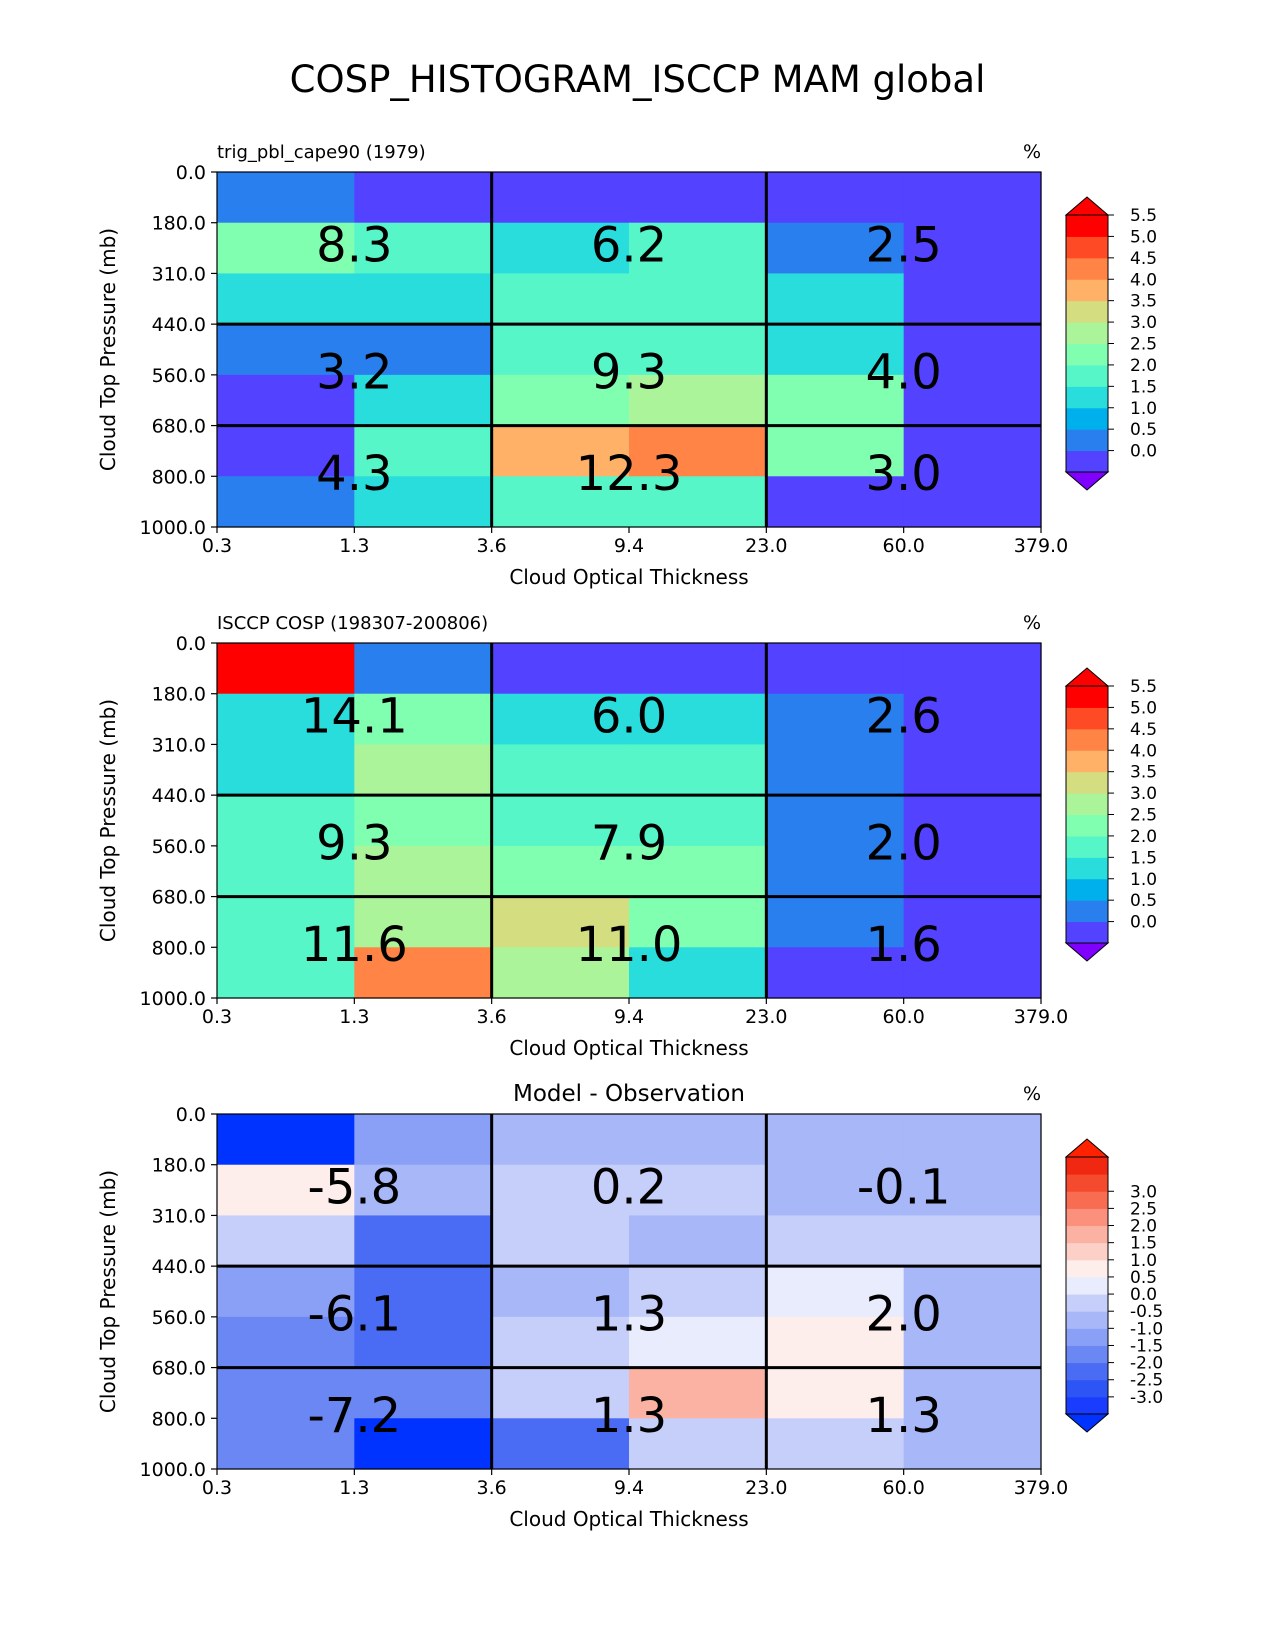 This screenshot has height=1650, width=1275. Describe the element at coordinates (1032, 1094) in the screenshot. I see `units-label: %` at that location.